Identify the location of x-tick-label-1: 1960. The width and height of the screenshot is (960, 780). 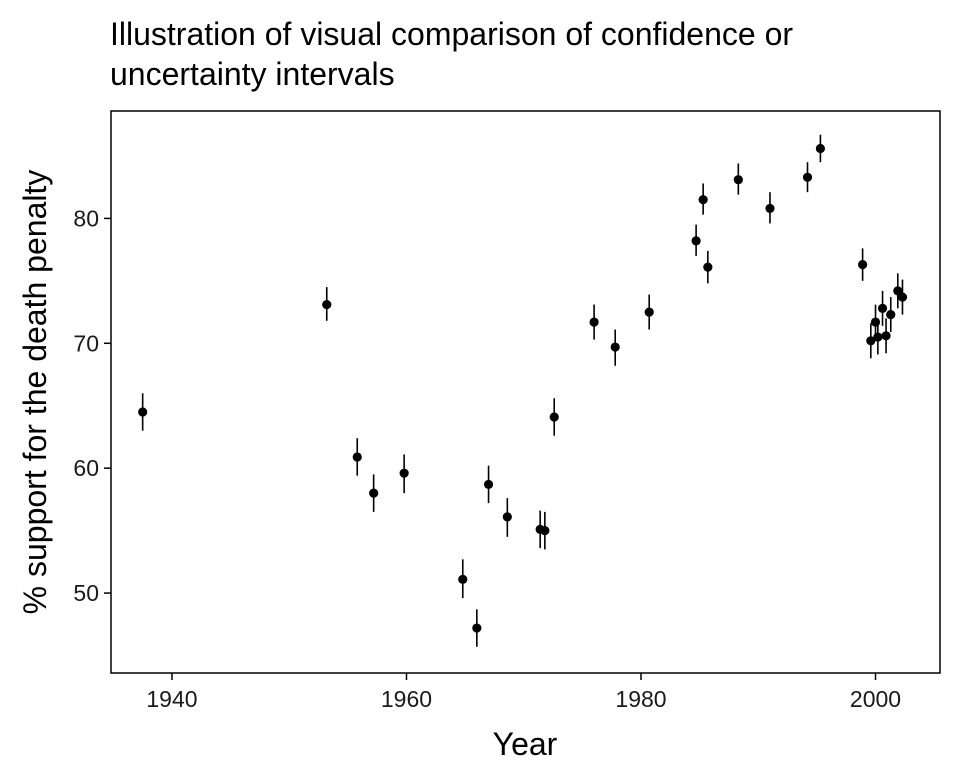
(406, 699).